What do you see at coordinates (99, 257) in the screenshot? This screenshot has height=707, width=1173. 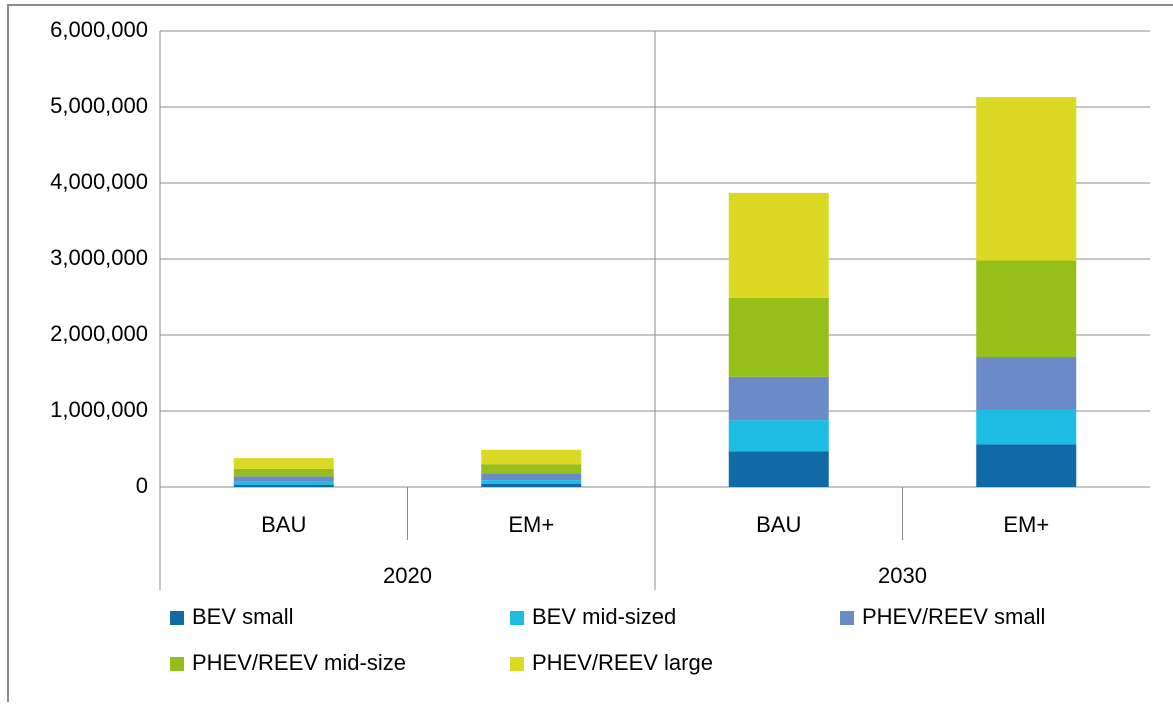 I see `y-tick-label: 3,000,000` at bounding box center [99, 257].